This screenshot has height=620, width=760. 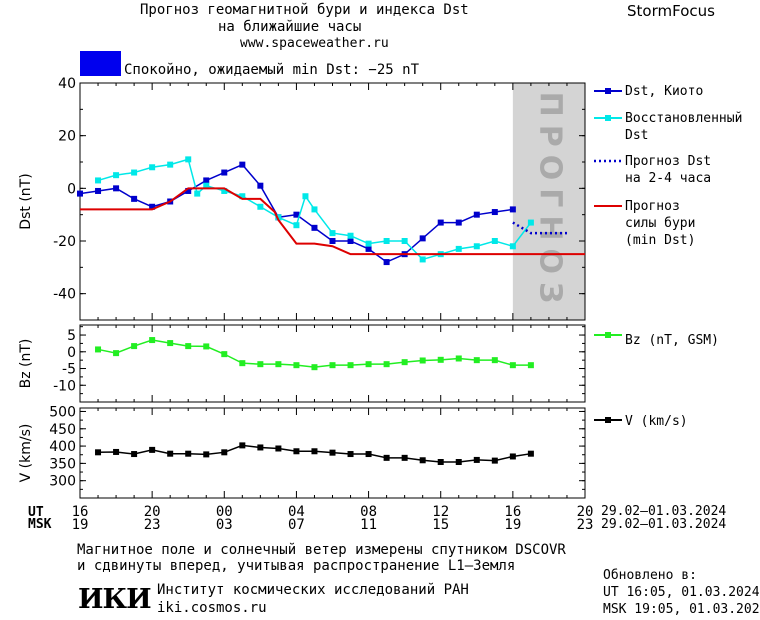 I want to click on y-tick-label: 400, so click(x=62, y=447).